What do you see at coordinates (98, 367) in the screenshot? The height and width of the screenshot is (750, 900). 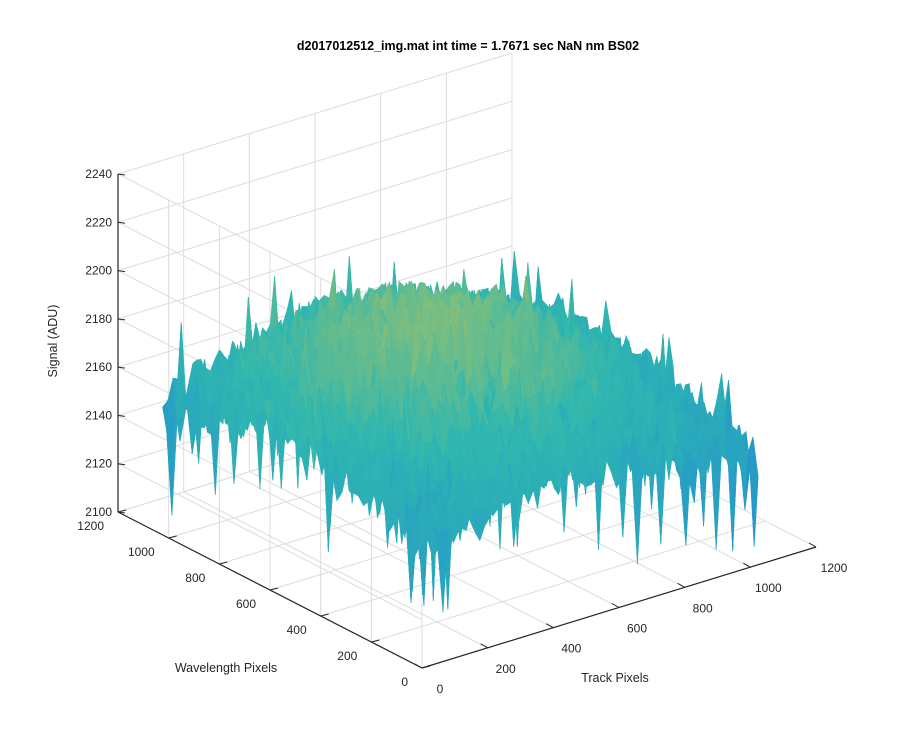 I see `z-tick-label: 2160` at bounding box center [98, 367].